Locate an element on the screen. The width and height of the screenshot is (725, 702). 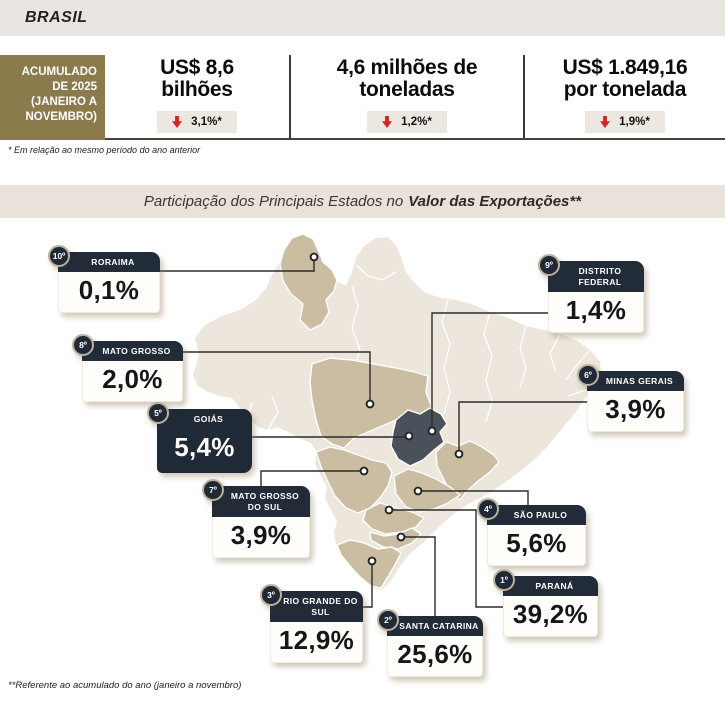
rank-badge: 6º is located at coordinates (588, 375).